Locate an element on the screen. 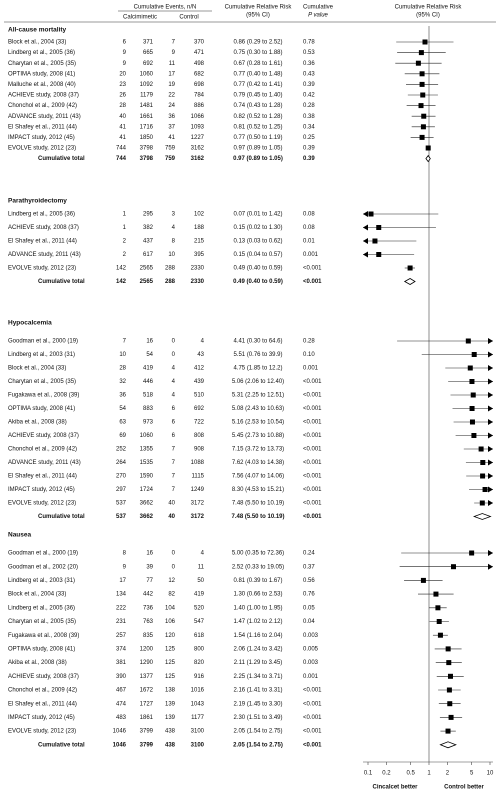 The height and width of the screenshot is (800, 500). count: 1727 is located at coordinates (147, 704).